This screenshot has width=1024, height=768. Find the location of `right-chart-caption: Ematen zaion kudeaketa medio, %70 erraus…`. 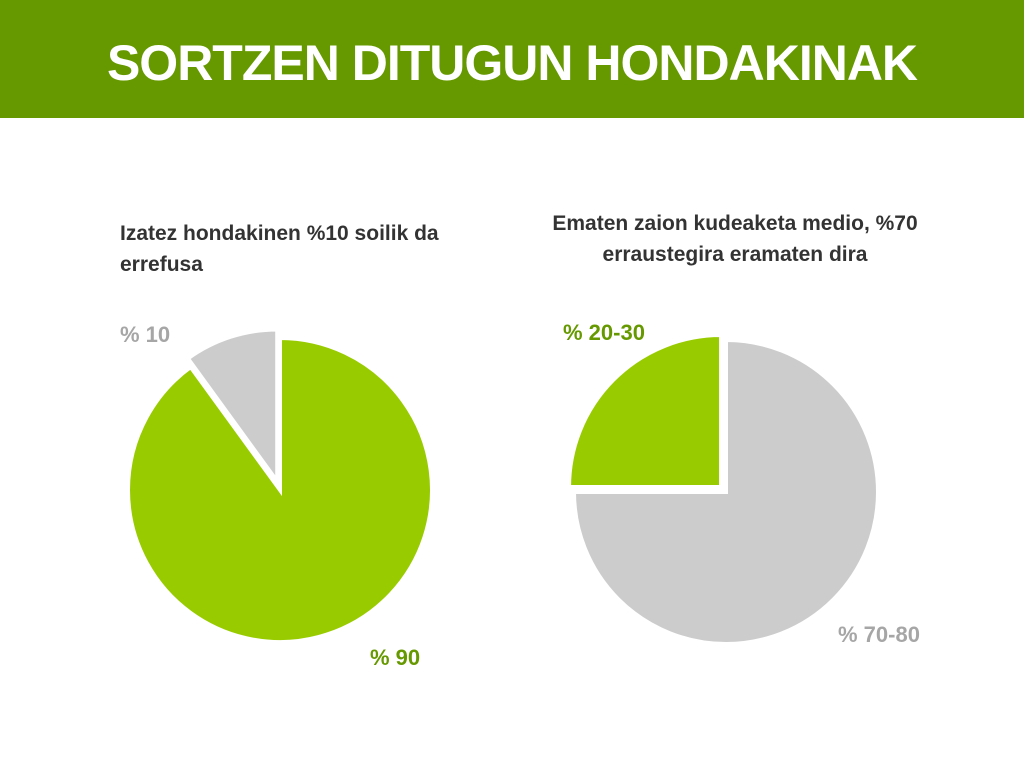

right-chart-caption: Ematen zaion kudeaketa medio, %70 erraus… is located at coordinates (735, 239).